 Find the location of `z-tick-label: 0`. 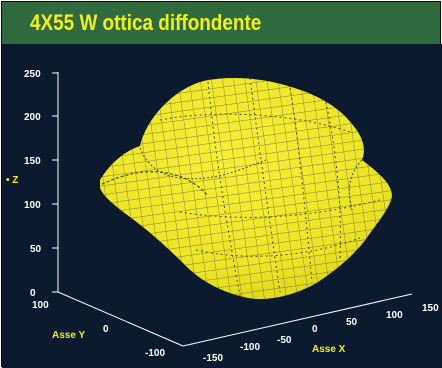

z-tick-label: 0 is located at coordinates (33, 293).